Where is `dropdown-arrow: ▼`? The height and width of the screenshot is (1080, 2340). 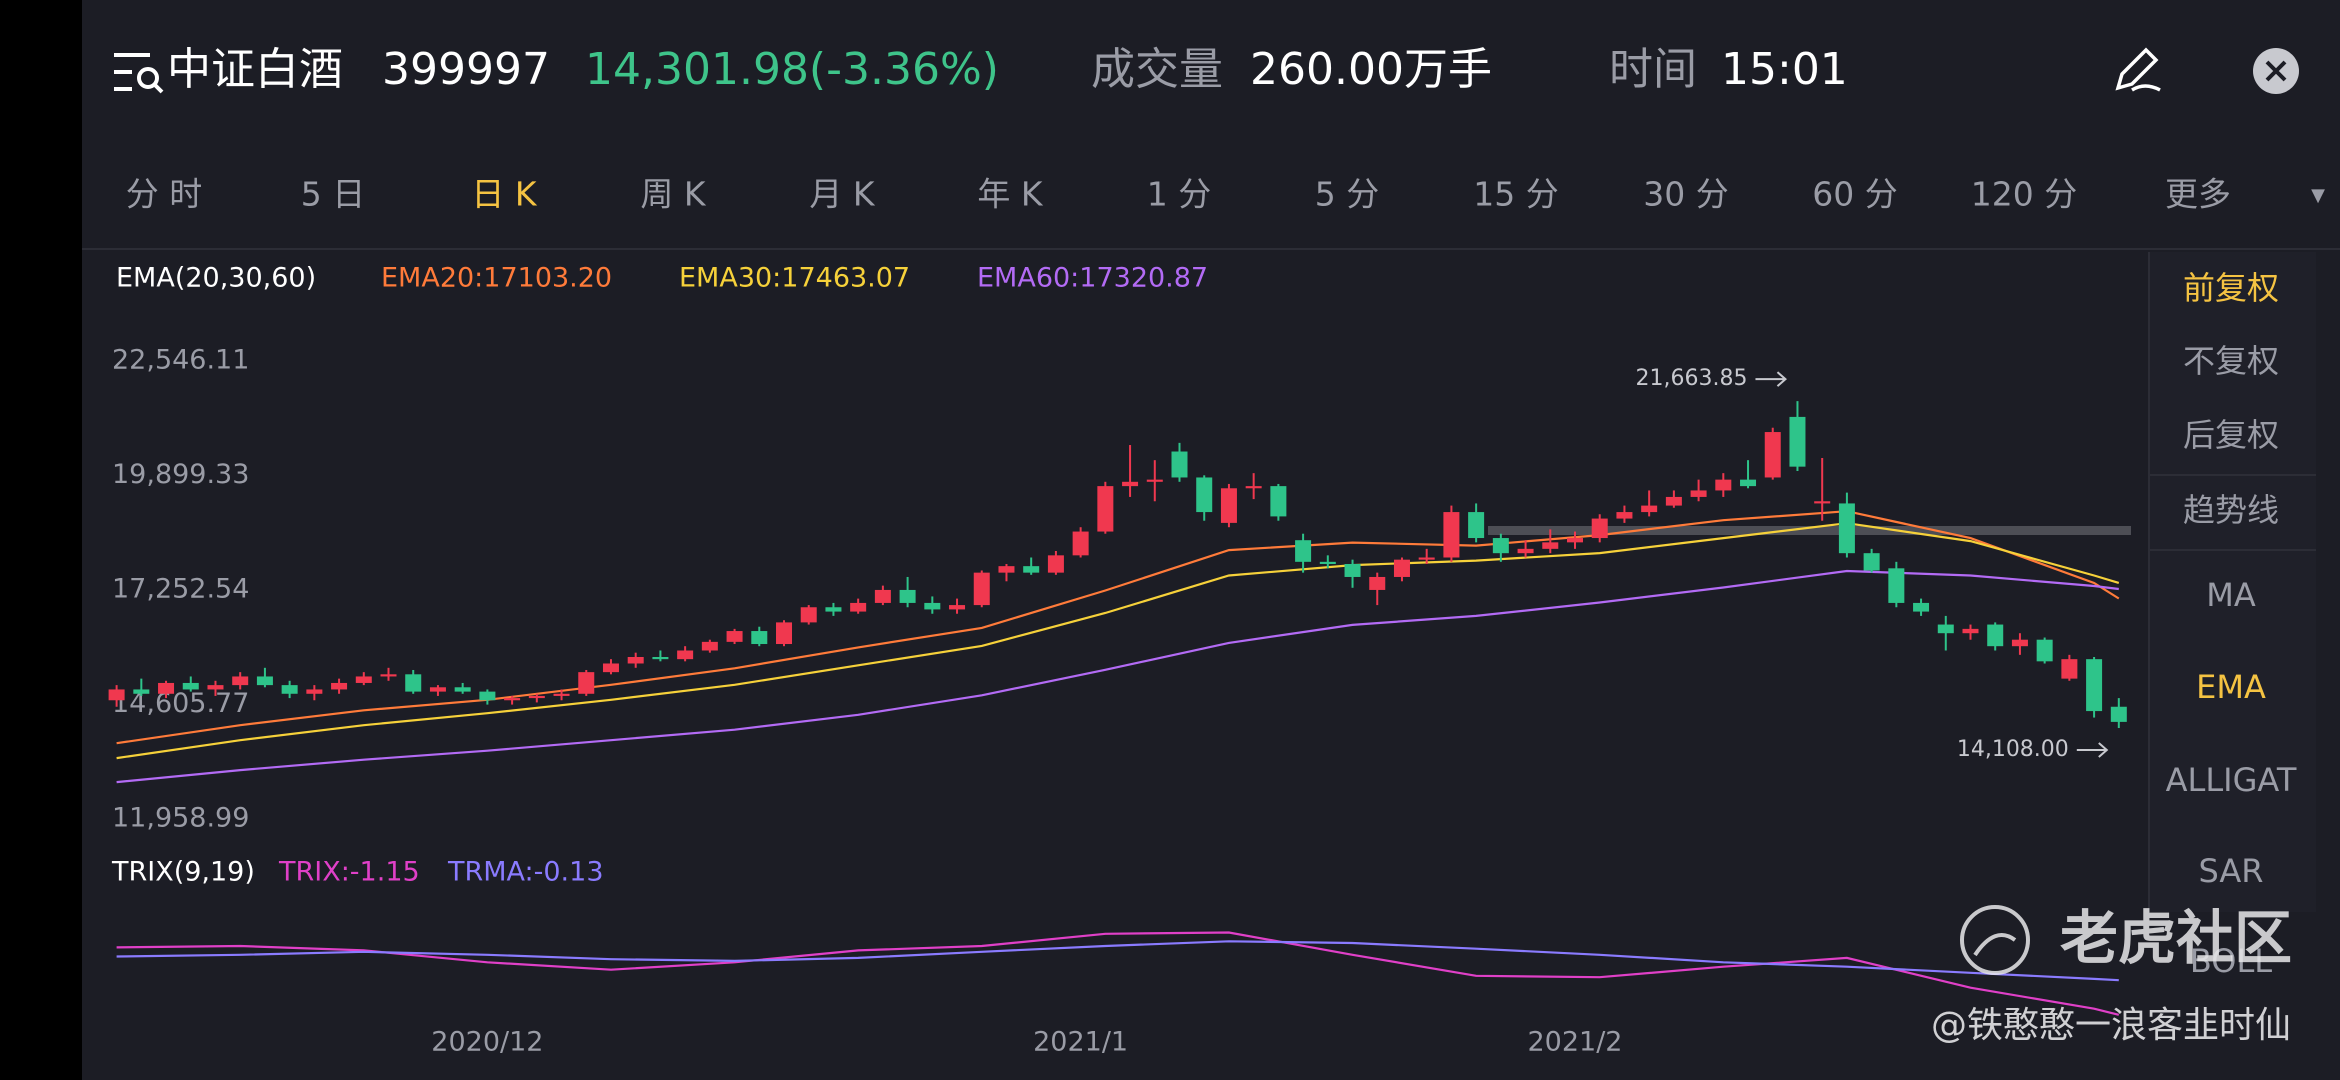
dropdown-arrow: ▼ is located at coordinates (2318, 195).